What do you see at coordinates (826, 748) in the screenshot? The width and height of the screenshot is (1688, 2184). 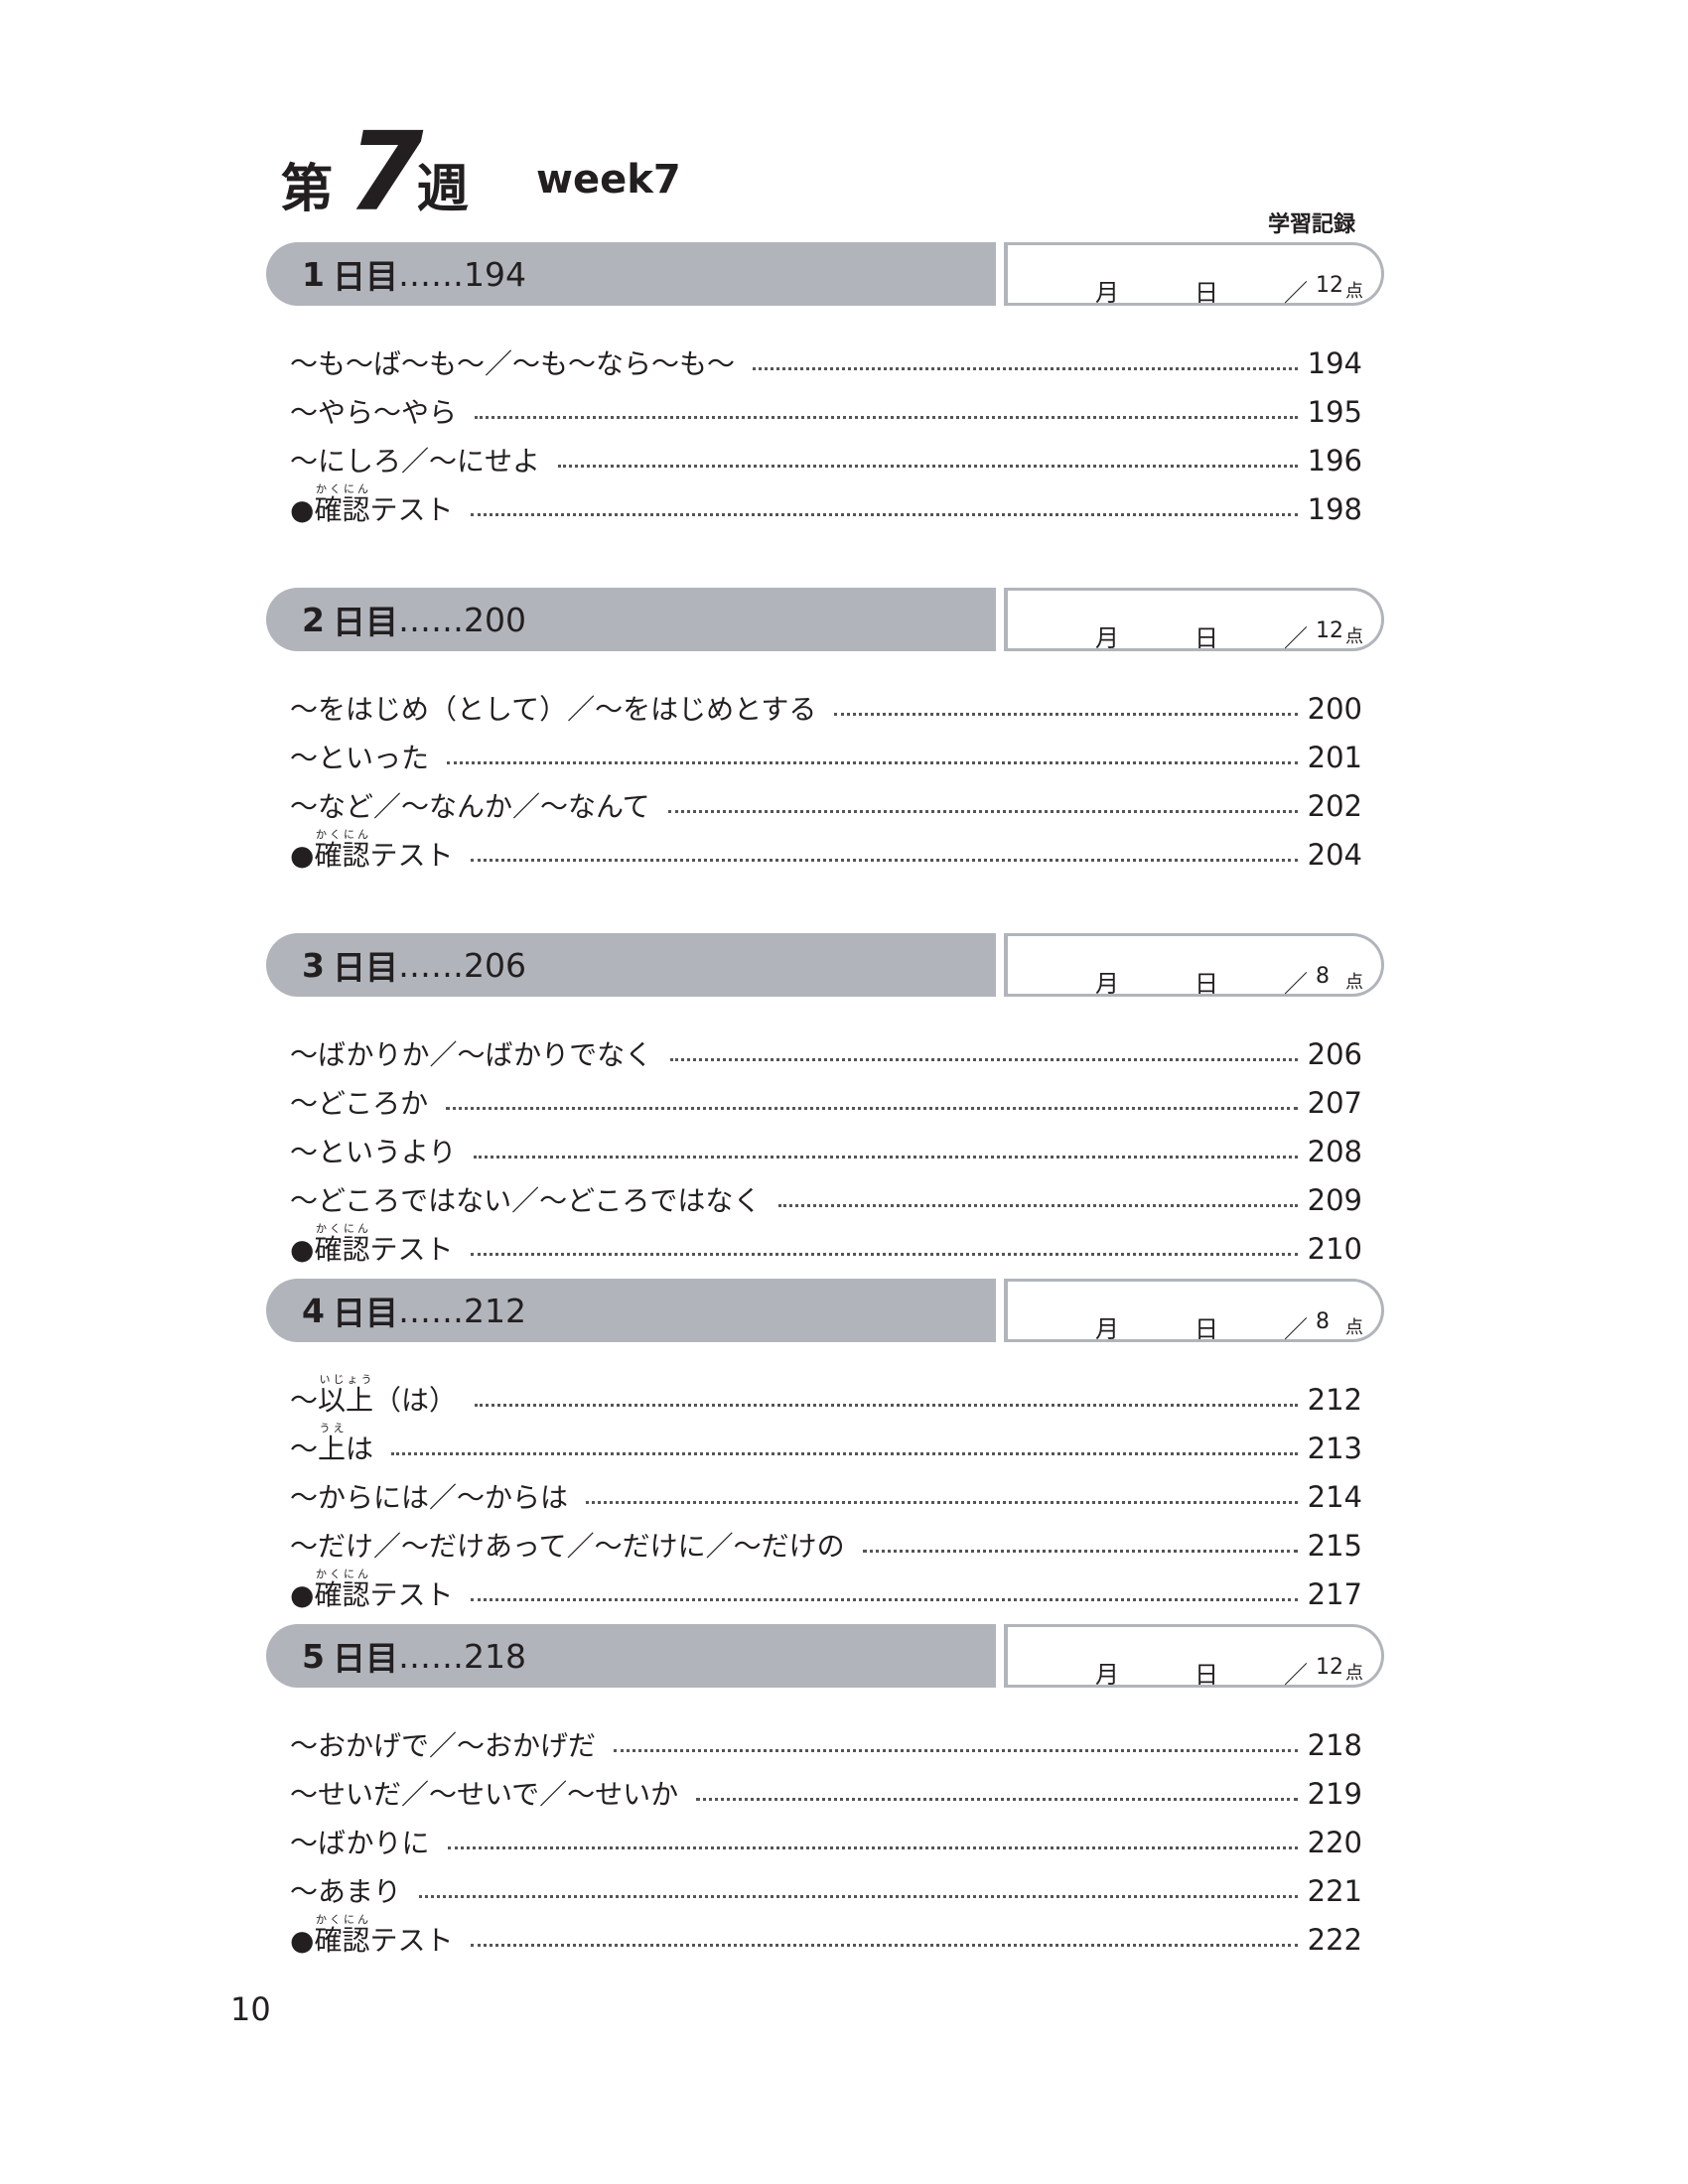 I see `toc-item: 〜といった 201` at bounding box center [826, 748].